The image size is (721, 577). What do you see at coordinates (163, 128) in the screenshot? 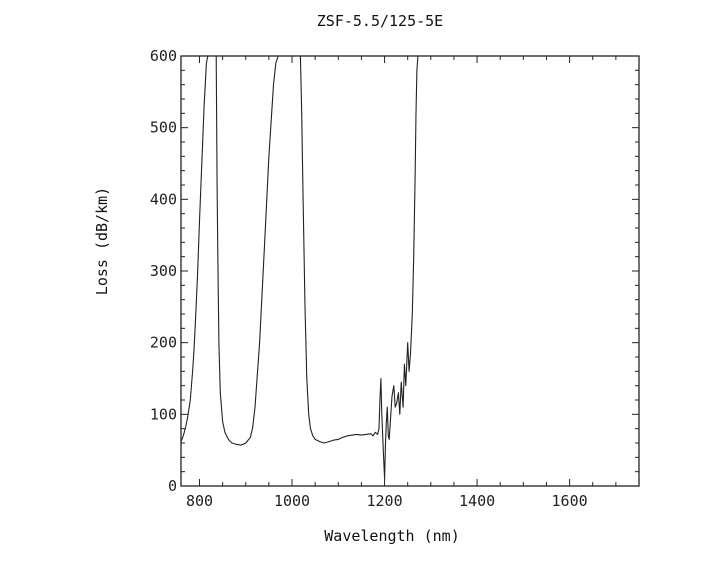
I see `y-tick-label: 500` at bounding box center [163, 128].